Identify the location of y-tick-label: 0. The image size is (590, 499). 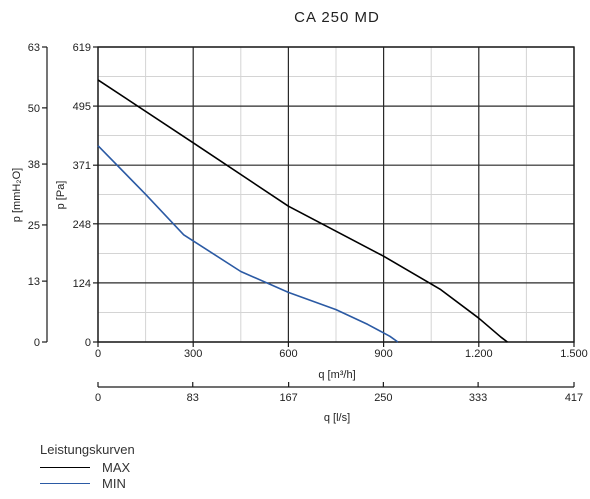
(88, 343).